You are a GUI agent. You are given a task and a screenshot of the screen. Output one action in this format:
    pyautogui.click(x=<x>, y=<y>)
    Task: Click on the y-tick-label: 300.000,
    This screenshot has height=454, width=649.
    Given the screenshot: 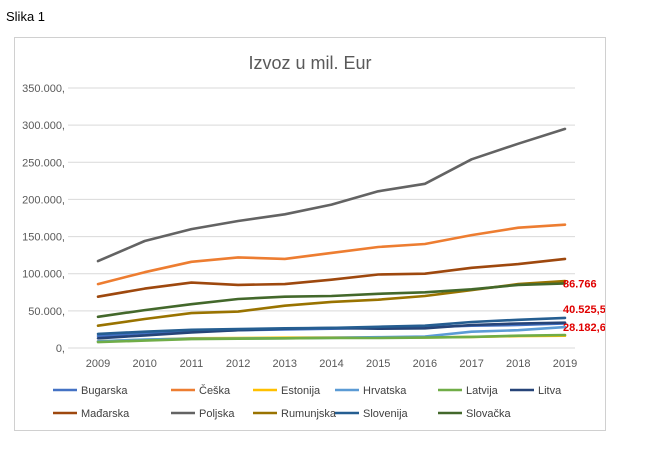 What is the action you would take?
    pyautogui.click(x=43, y=126)
    